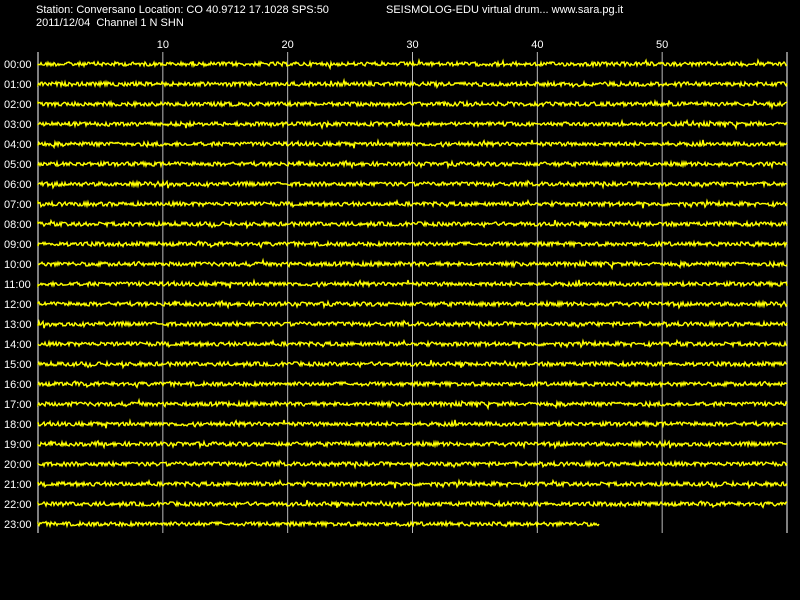  I want to click on x-tick-label-50: 50, so click(662, 45).